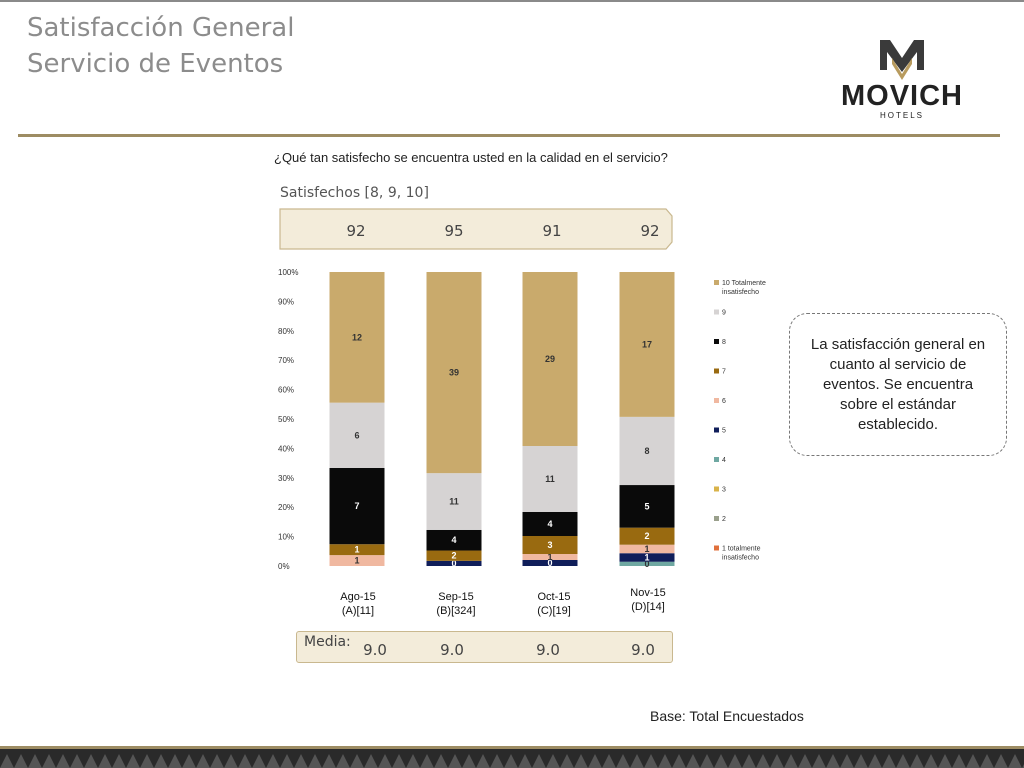 This screenshot has height=768, width=1024. Describe the element at coordinates (454, 231) in the screenshot. I see `satisfied-value-sep: 95` at that location.